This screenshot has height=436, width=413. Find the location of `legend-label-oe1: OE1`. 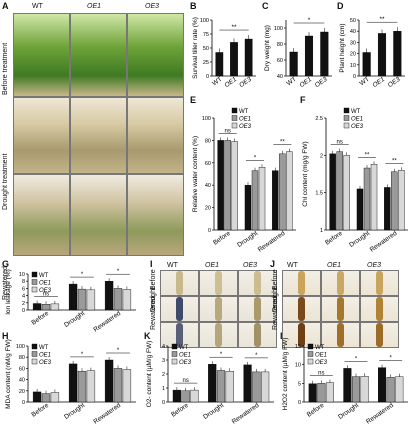

legend-label-oe1: OE1 is located at coordinates (357, 120).